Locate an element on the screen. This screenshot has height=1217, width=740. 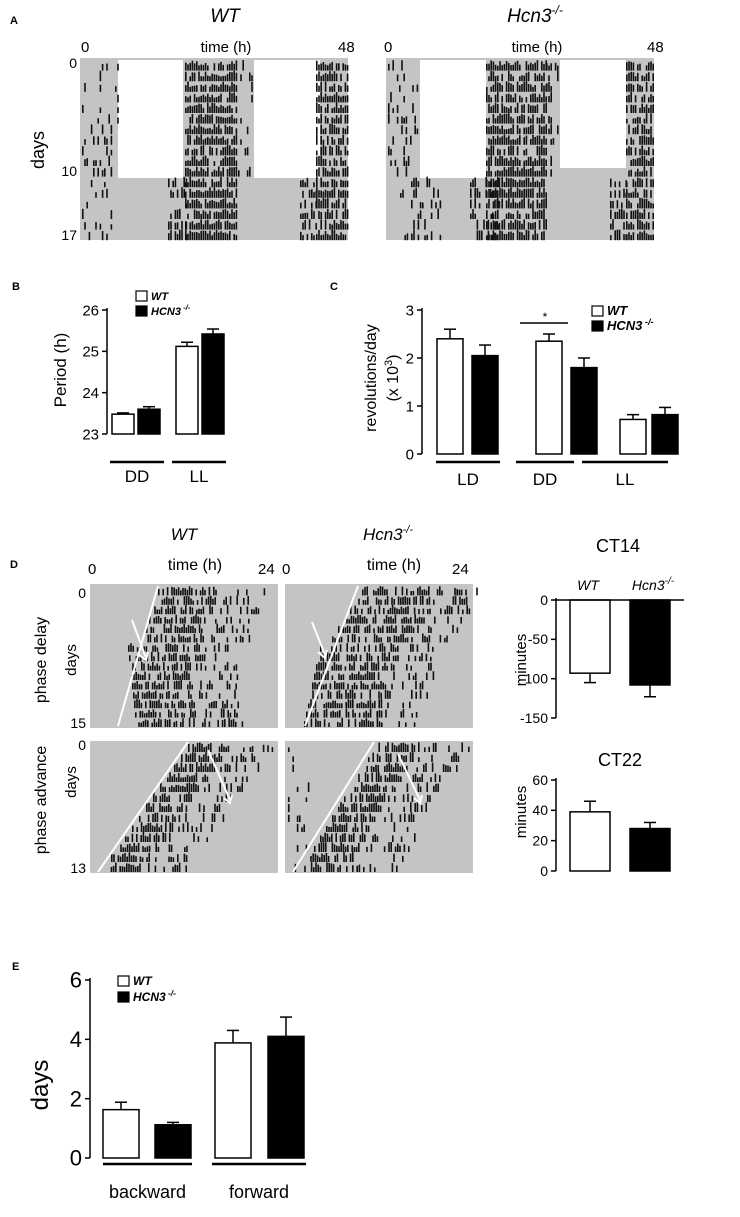
chart-c-bar-ld-s1 is located at coordinates (485, 404).